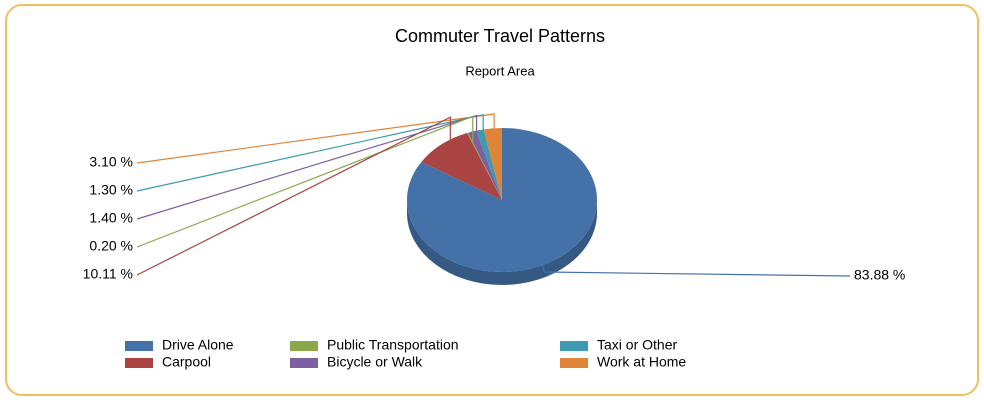 Image resolution: width=984 pixels, height=405 pixels. What do you see at coordinates (393, 345) in the screenshot?
I see `legend-label: Public Transportation` at bounding box center [393, 345].